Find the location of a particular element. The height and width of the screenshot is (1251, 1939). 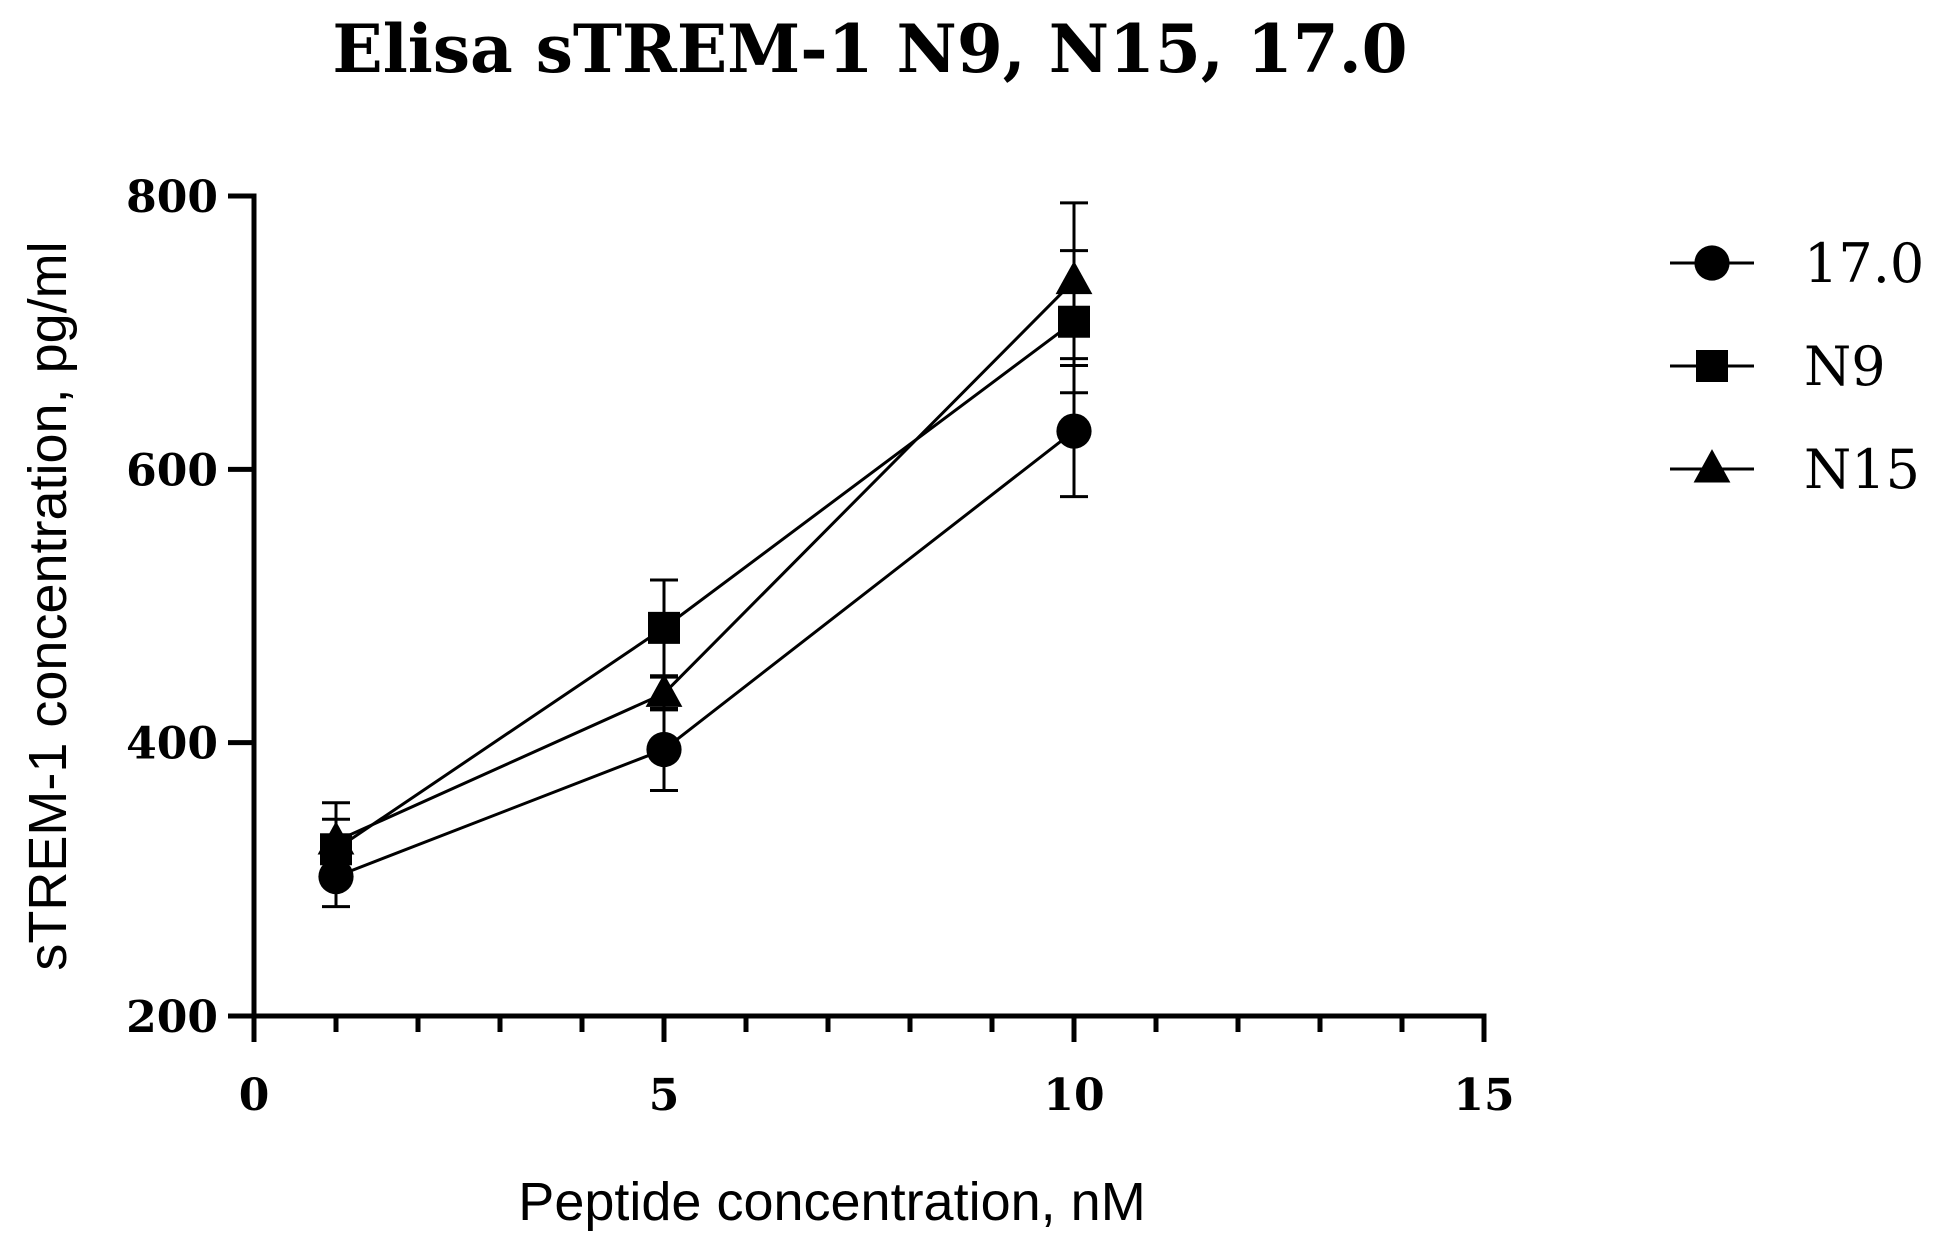

x-tick-label: 0 is located at coordinates (254, 1095).